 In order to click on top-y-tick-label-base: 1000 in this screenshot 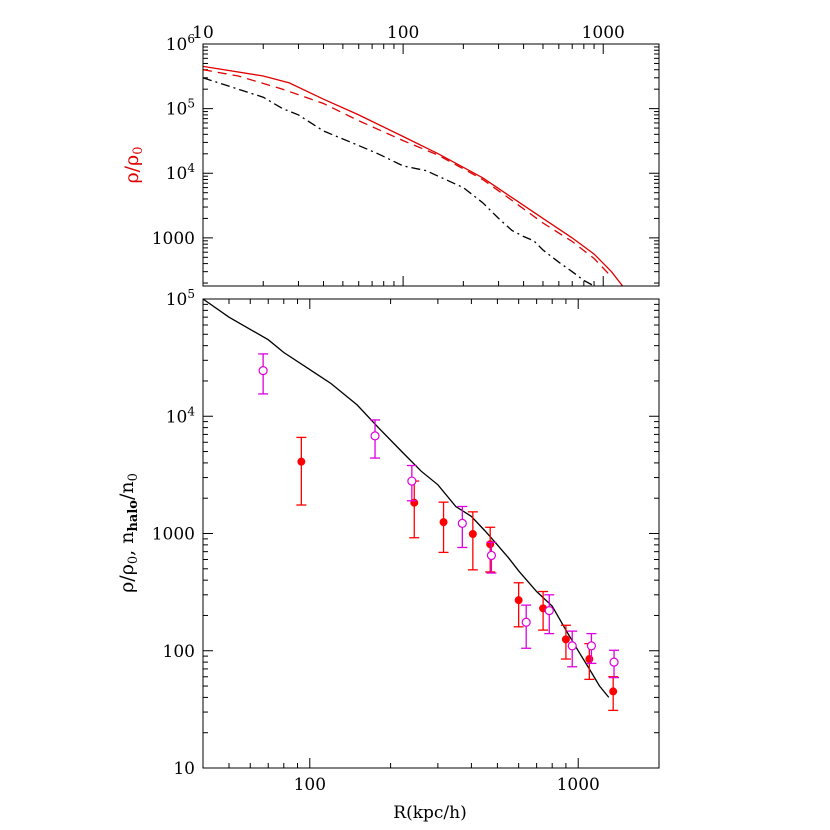, I will do `click(173, 239)`.